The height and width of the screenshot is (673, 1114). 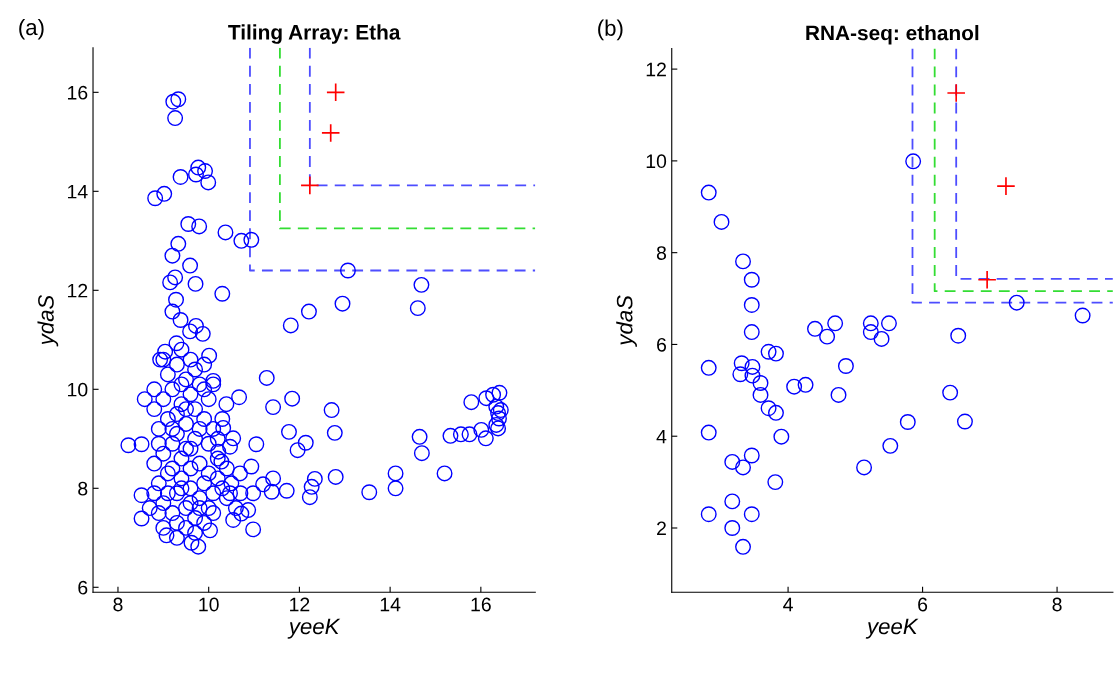 I want to click on x-tick-label: 12, so click(x=300, y=604).